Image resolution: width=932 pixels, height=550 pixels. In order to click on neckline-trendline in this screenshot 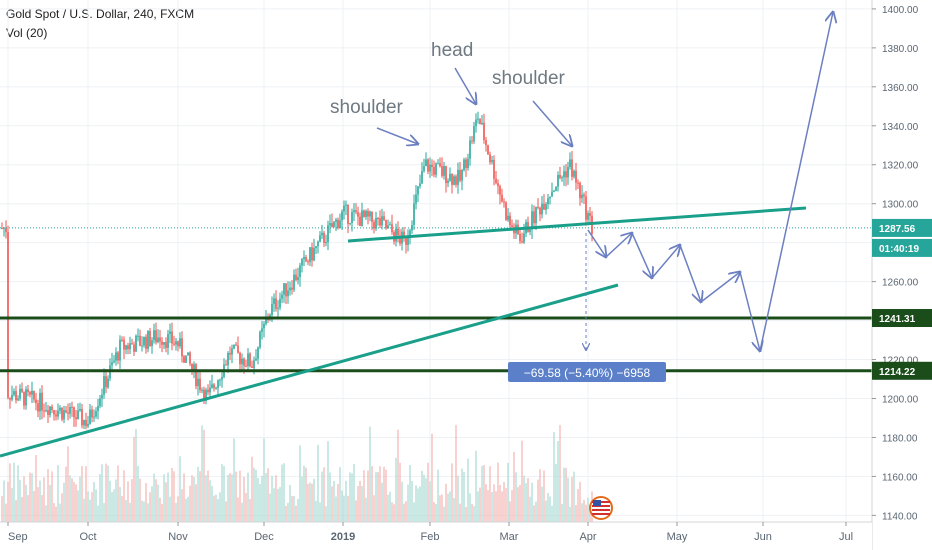, I will do `click(577, 224)`.